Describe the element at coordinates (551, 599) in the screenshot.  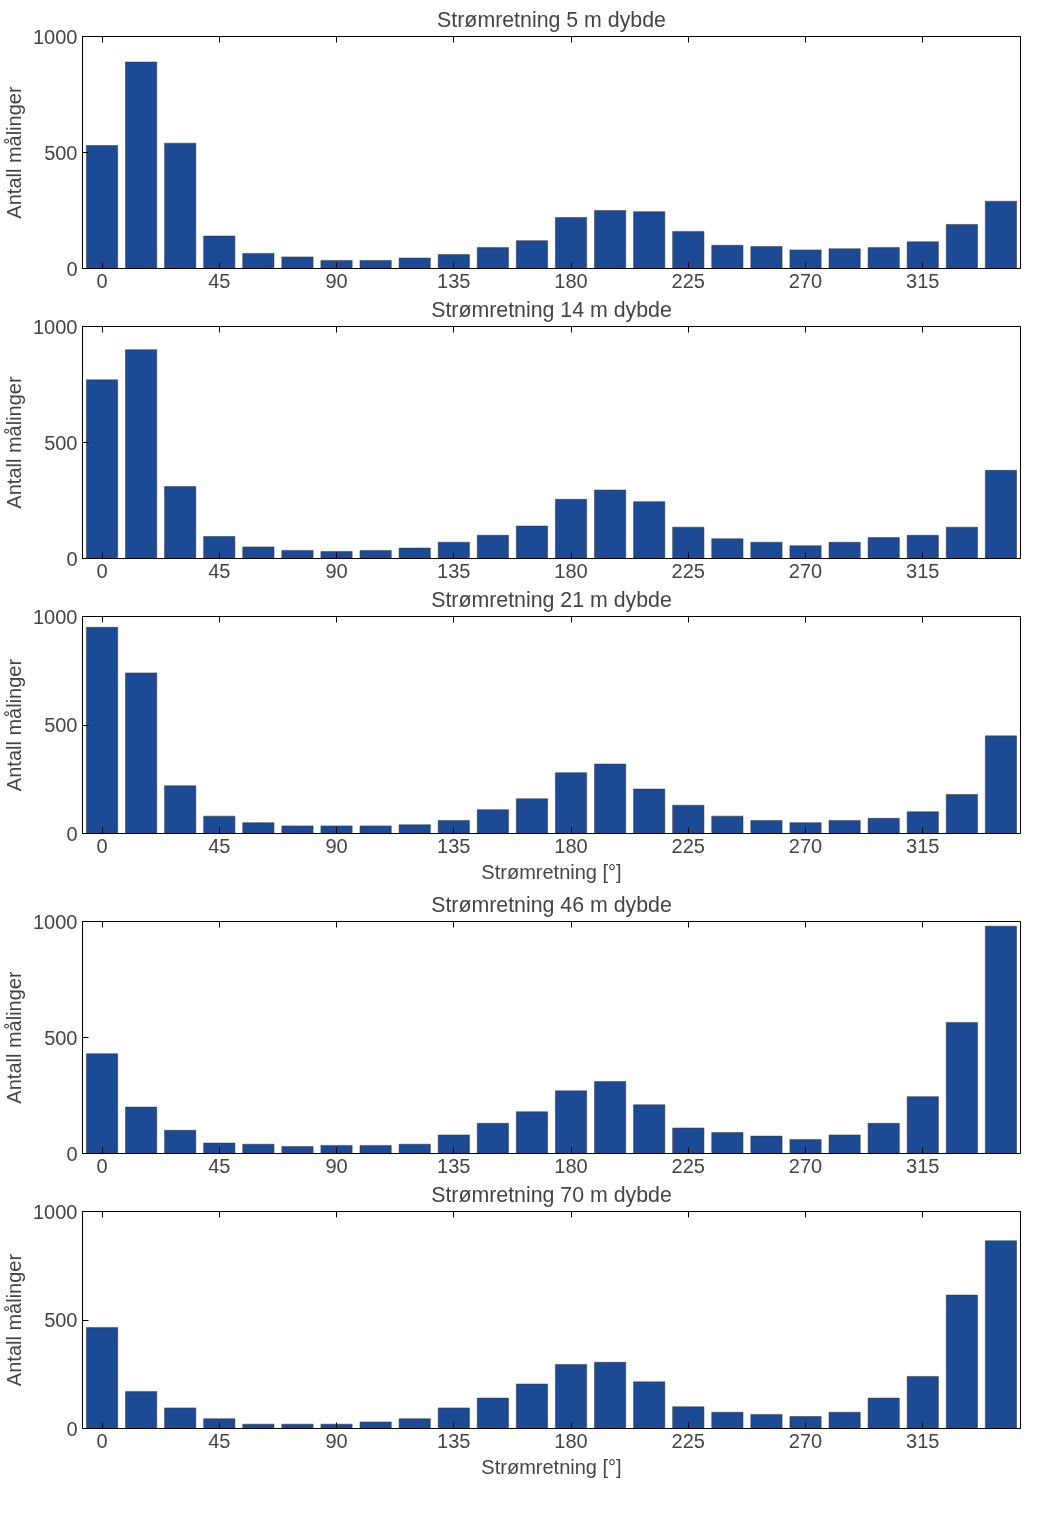
I see `chart-title: Strømretning 21 m dybde` at that location.